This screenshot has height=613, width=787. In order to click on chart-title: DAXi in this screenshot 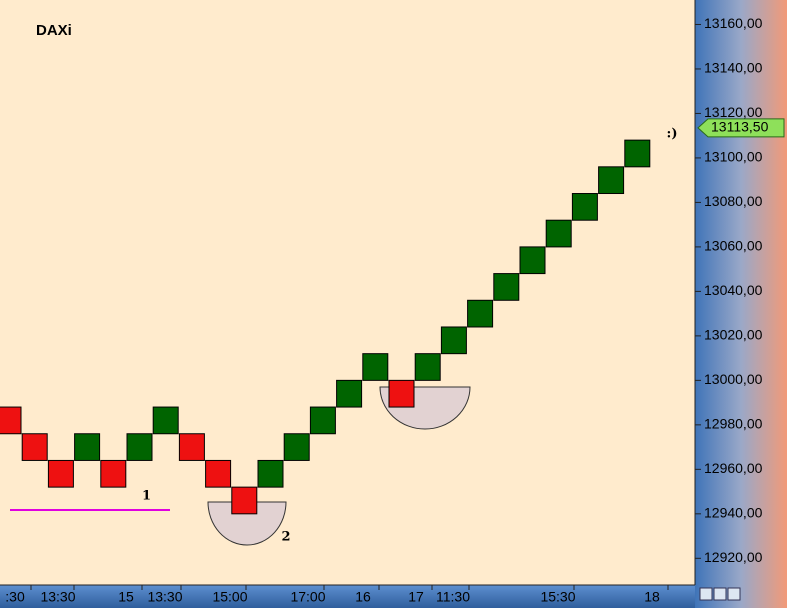, I will do `click(54, 30)`.